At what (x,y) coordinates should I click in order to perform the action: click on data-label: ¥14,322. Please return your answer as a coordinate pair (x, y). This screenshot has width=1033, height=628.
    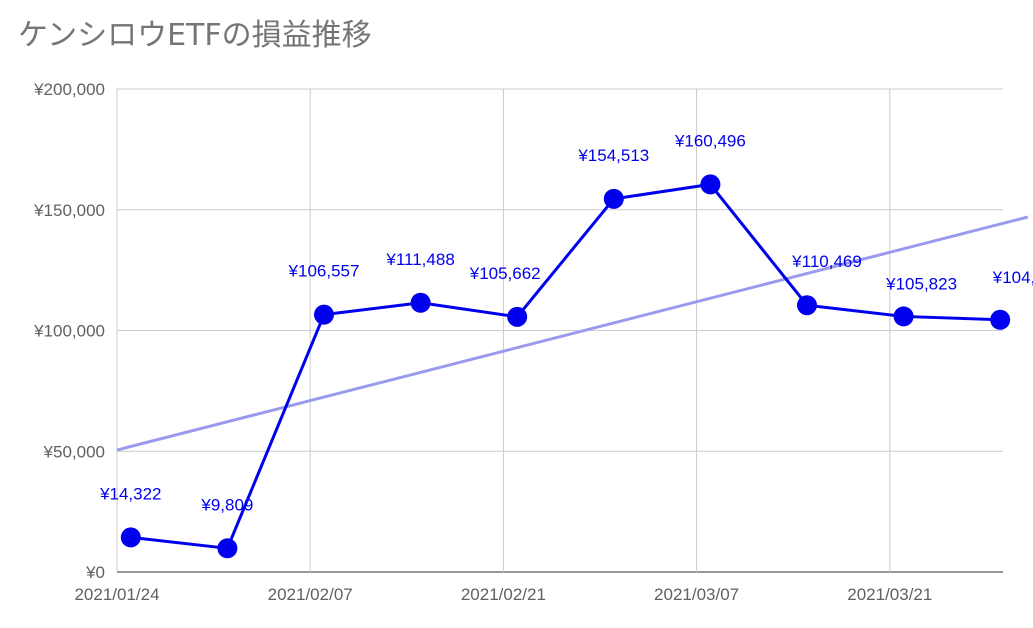
    Looking at the image, I should click on (130, 493).